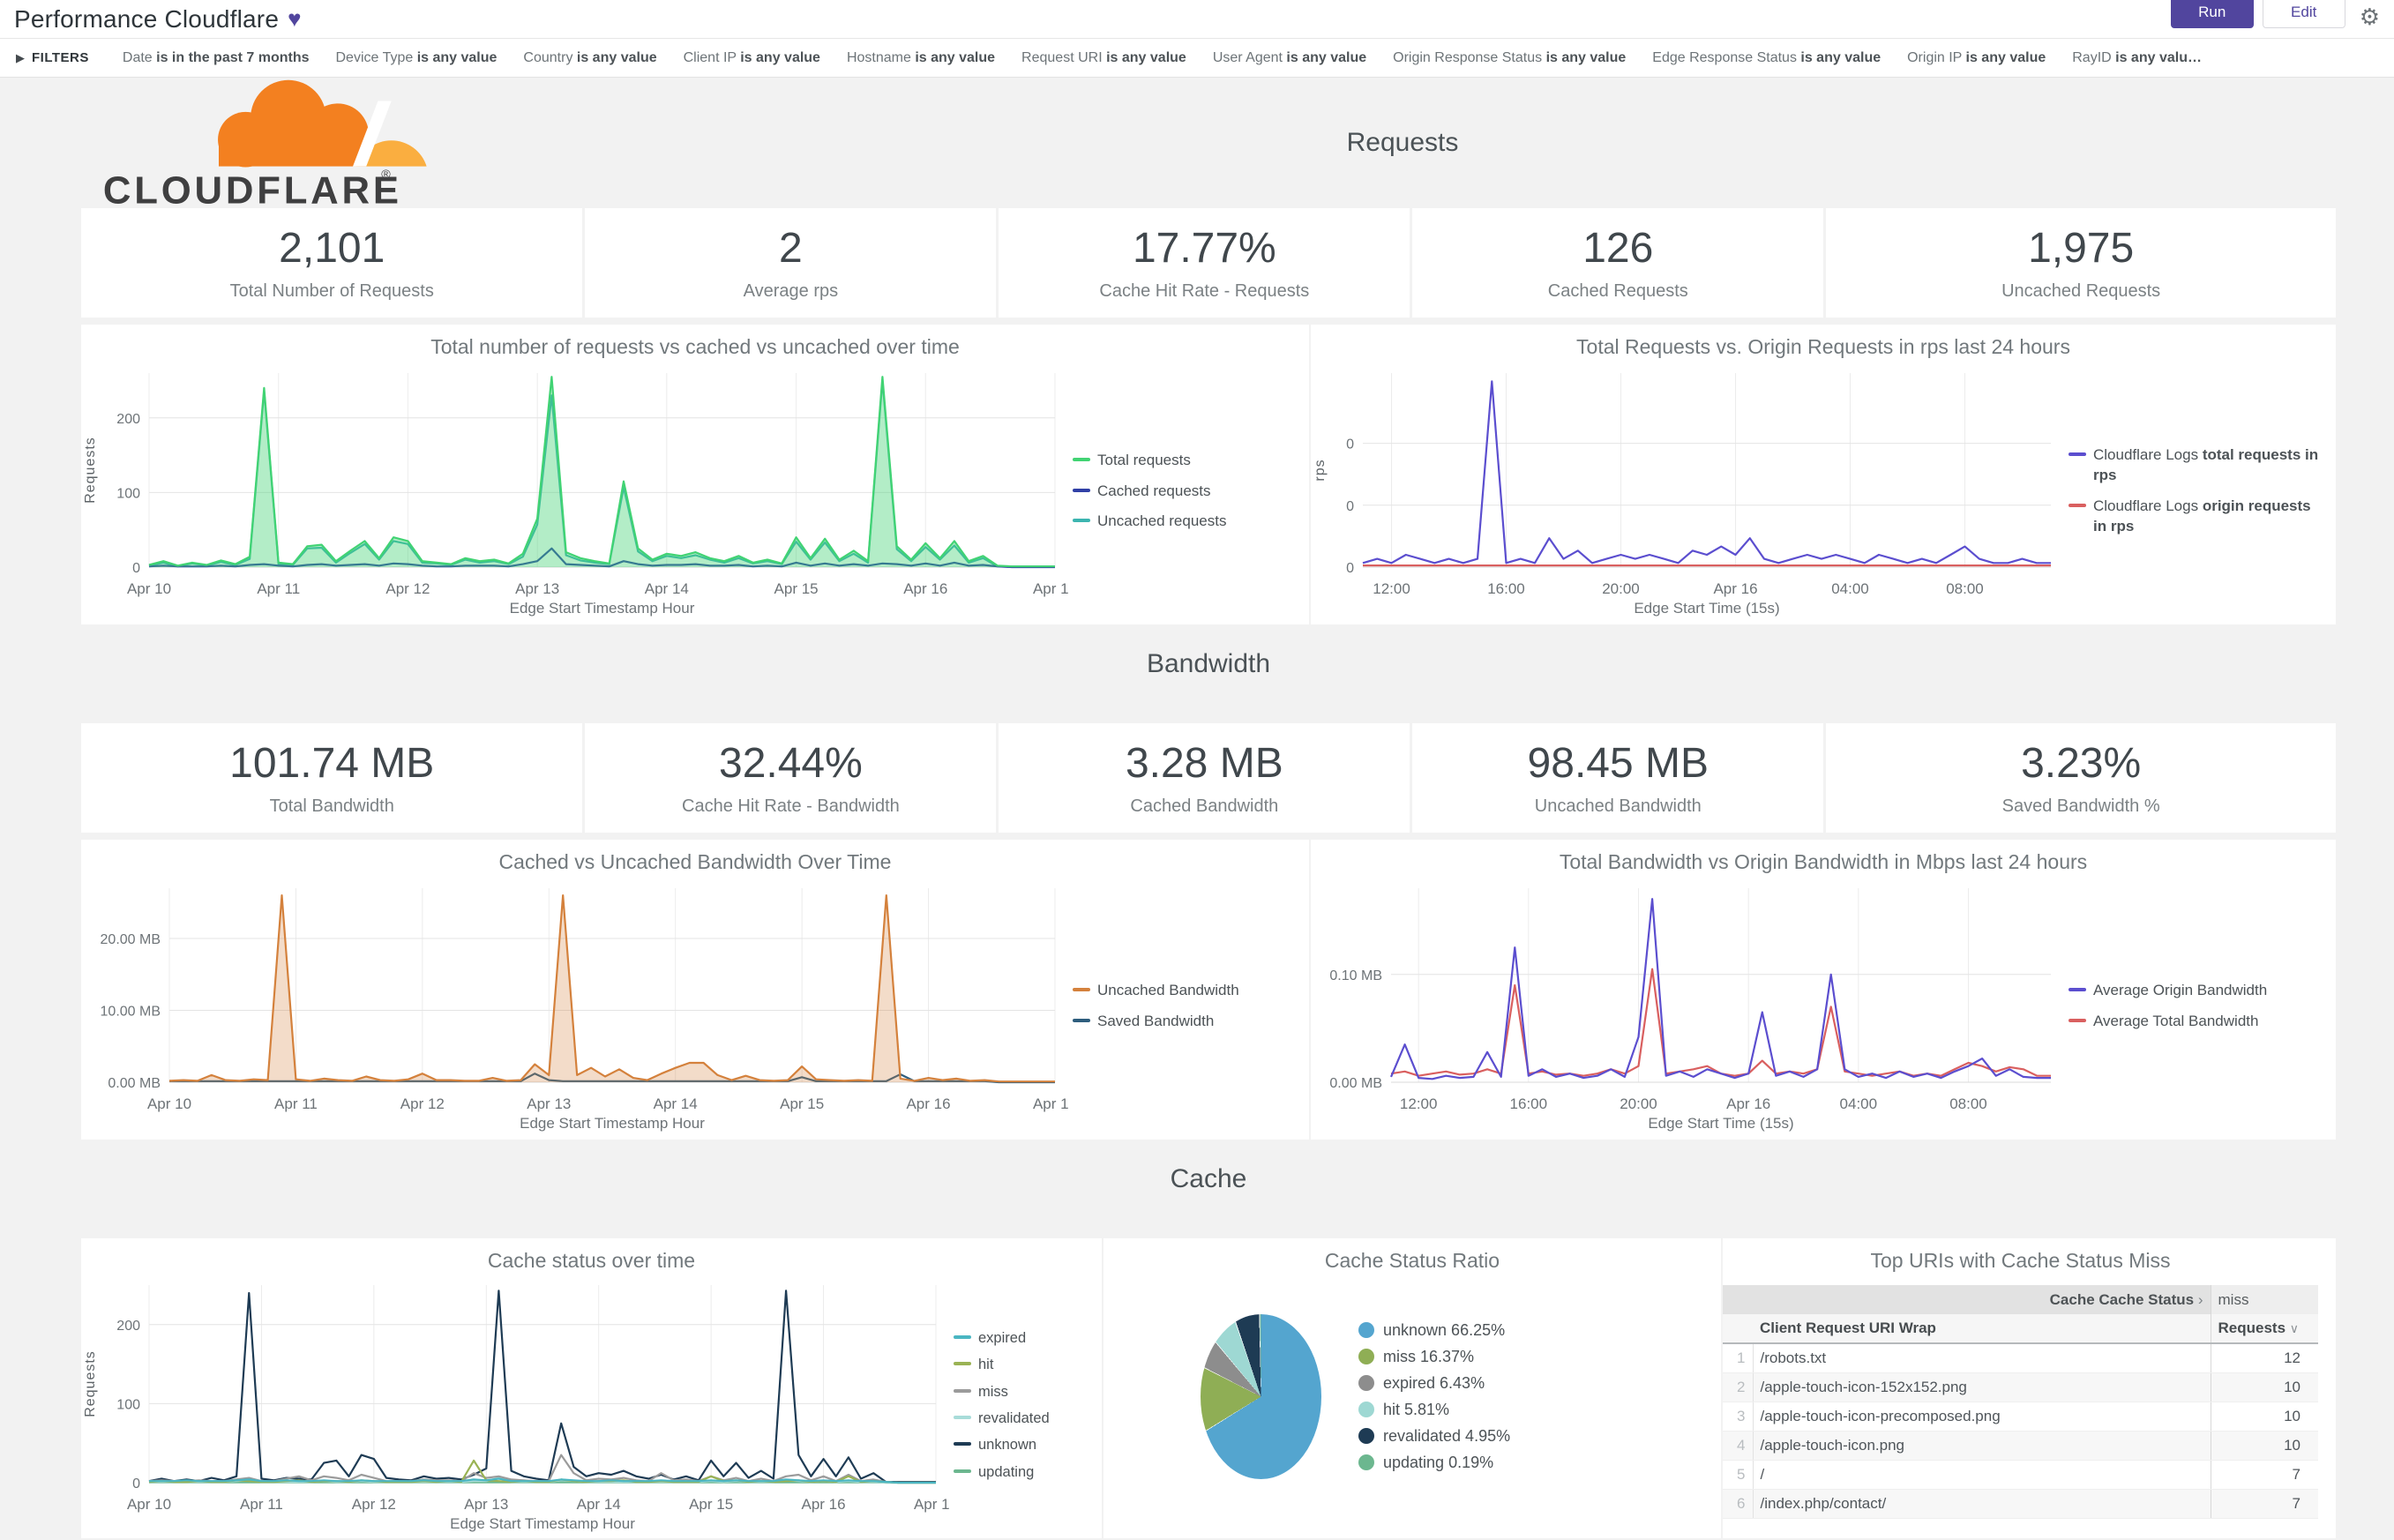 Image resolution: width=2394 pixels, height=1540 pixels. I want to click on uri-cell: /apple-touch-icon.png, so click(1982, 1446).